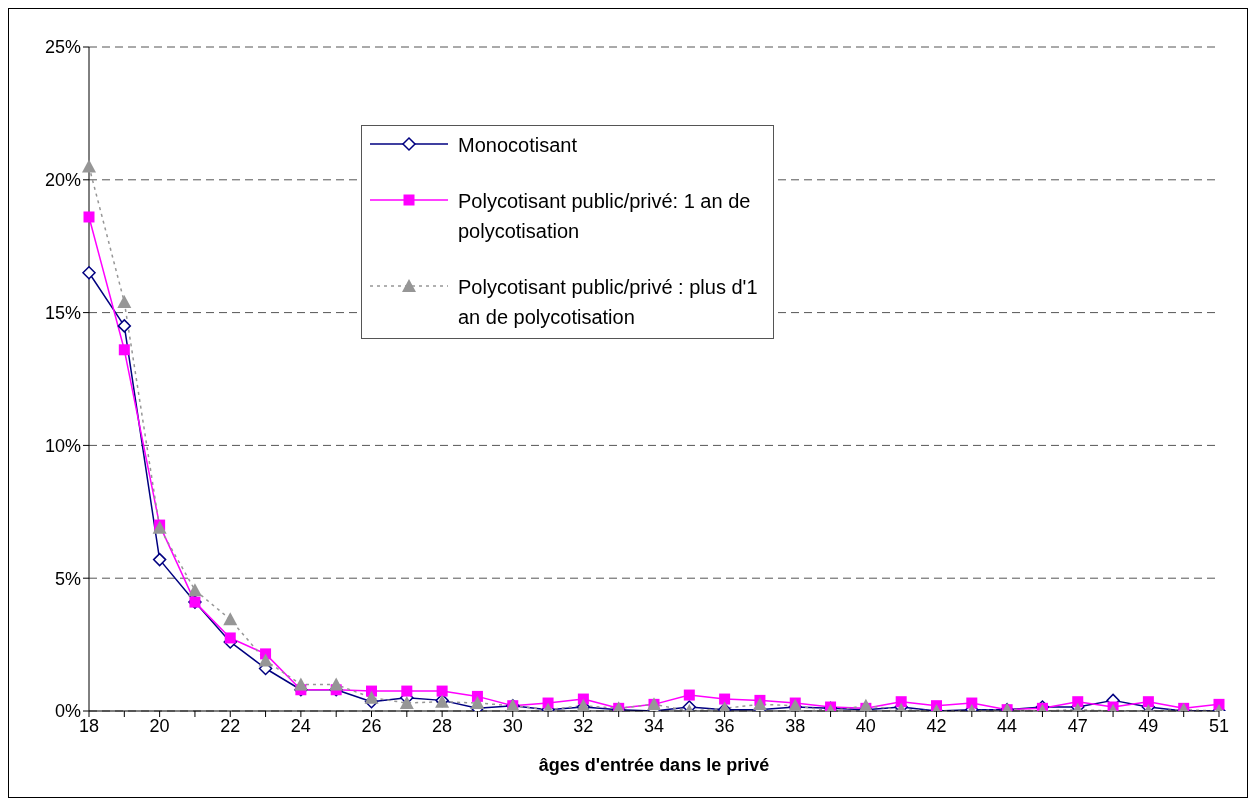 The width and height of the screenshot is (1258, 808). What do you see at coordinates (865, 725) in the screenshot?
I see `x-tick-label: 40` at bounding box center [865, 725].